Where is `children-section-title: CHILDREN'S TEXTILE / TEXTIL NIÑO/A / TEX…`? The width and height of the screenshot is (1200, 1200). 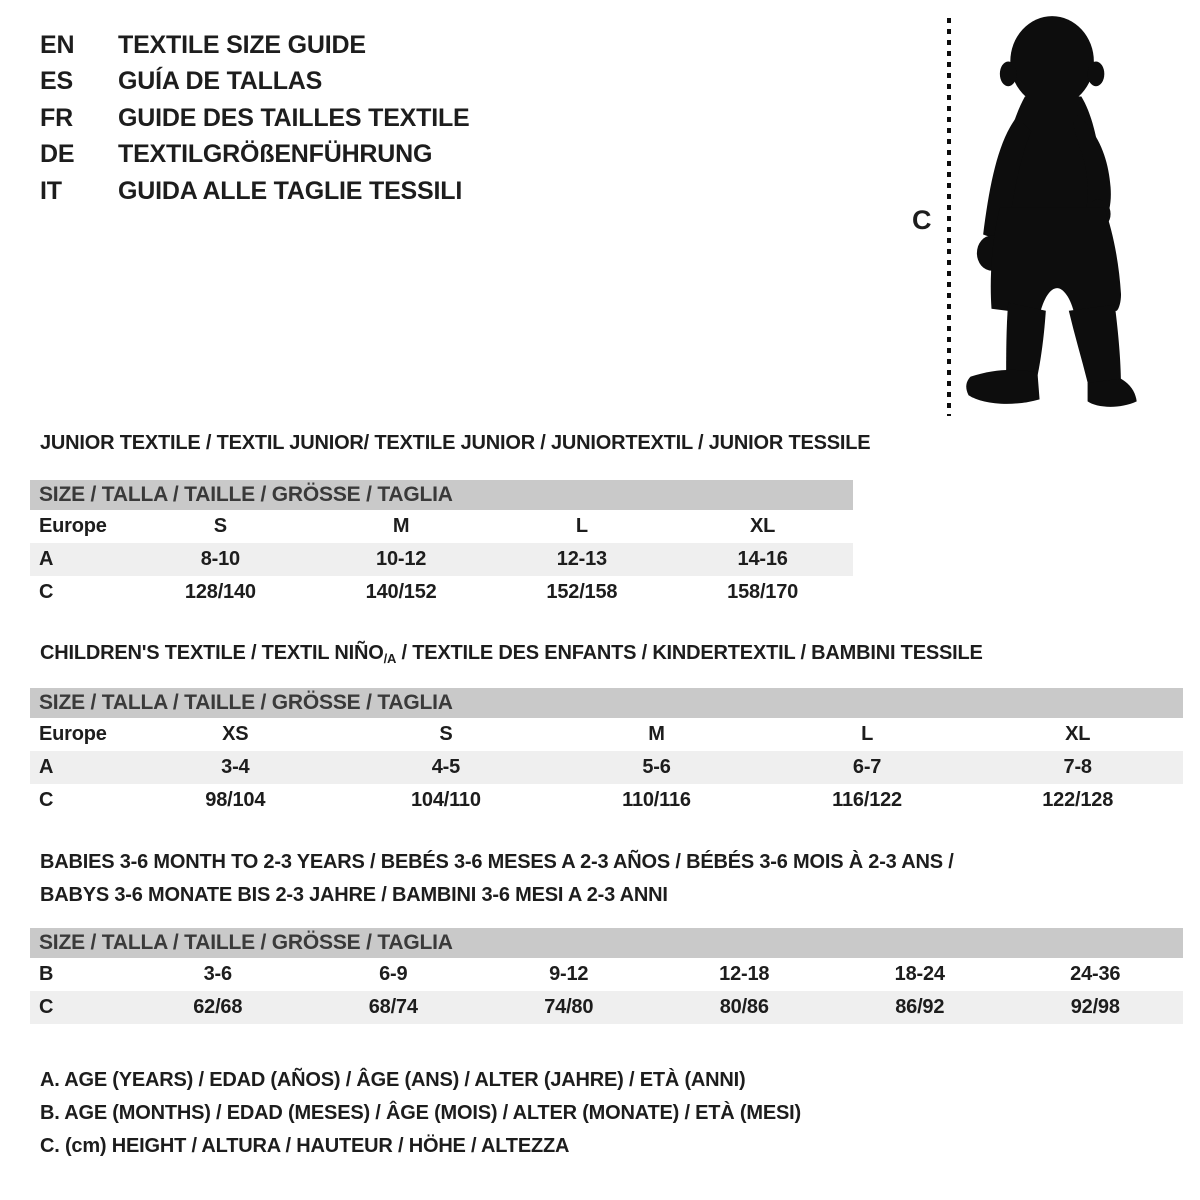
children-section-title: CHILDREN'S TEXTILE / TEXTIL NIÑO/A / TEX… is located at coordinates (511, 654).